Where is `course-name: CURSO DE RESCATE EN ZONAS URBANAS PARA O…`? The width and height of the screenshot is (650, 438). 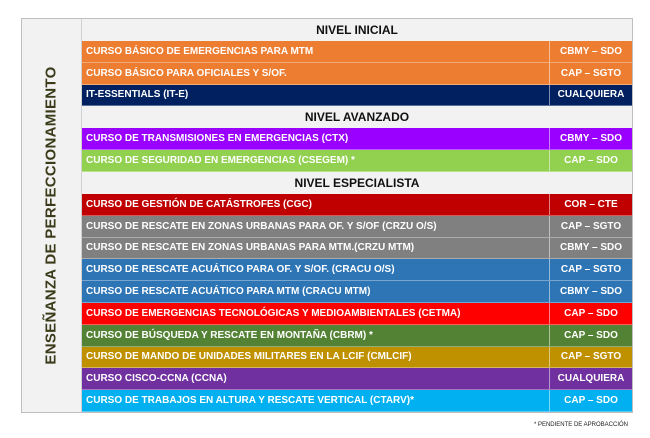 course-name: CURSO DE RESCATE EN ZONAS URBANAS PARA O… is located at coordinates (261, 226).